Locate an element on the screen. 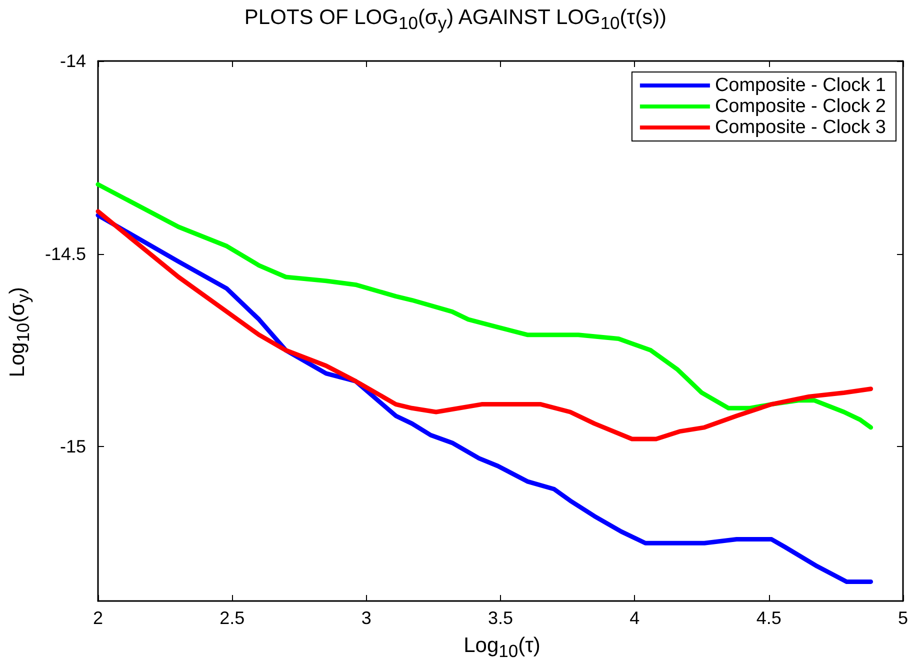 This screenshot has height=672, width=911. x-tick-label: 2 is located at coordinates (98, 618).